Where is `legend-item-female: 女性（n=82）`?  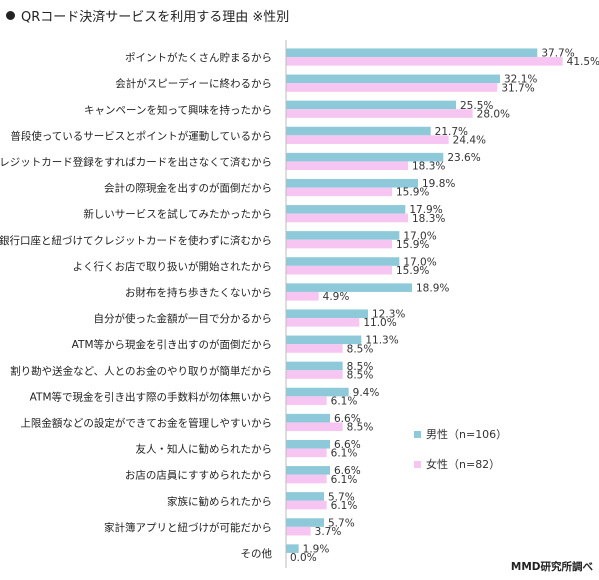 legend-item-female: 女性（n=82） is located at coordinates (457, 464).